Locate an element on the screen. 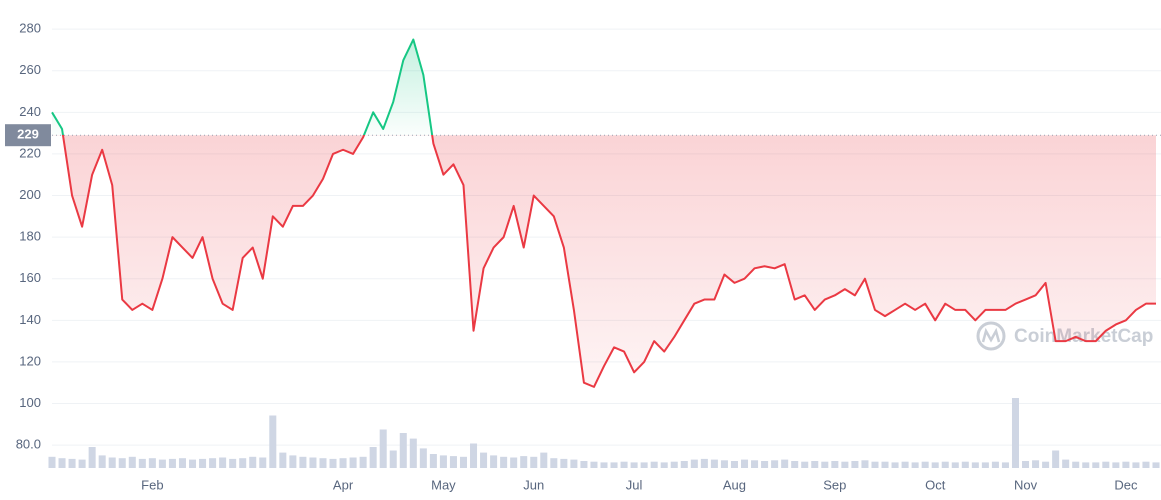 This screenshot has height=500, width=1161. volume-bars is located at coordinates (604, 433).